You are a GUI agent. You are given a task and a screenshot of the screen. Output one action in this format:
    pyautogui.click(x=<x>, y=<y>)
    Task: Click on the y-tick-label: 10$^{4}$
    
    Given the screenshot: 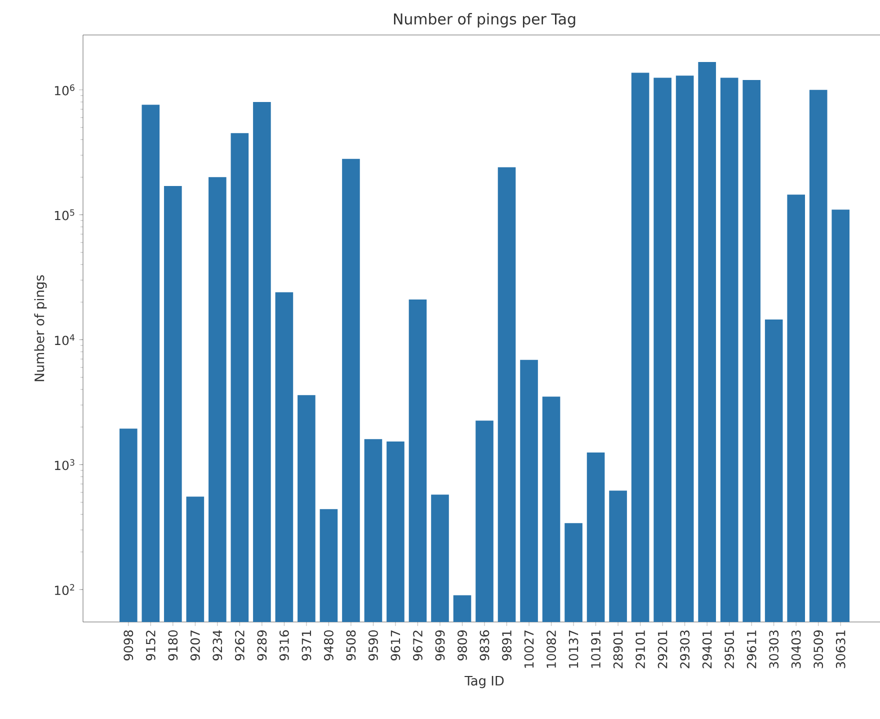 What is the action you would take?
    pyautogui.click(x=64, y=340)
    